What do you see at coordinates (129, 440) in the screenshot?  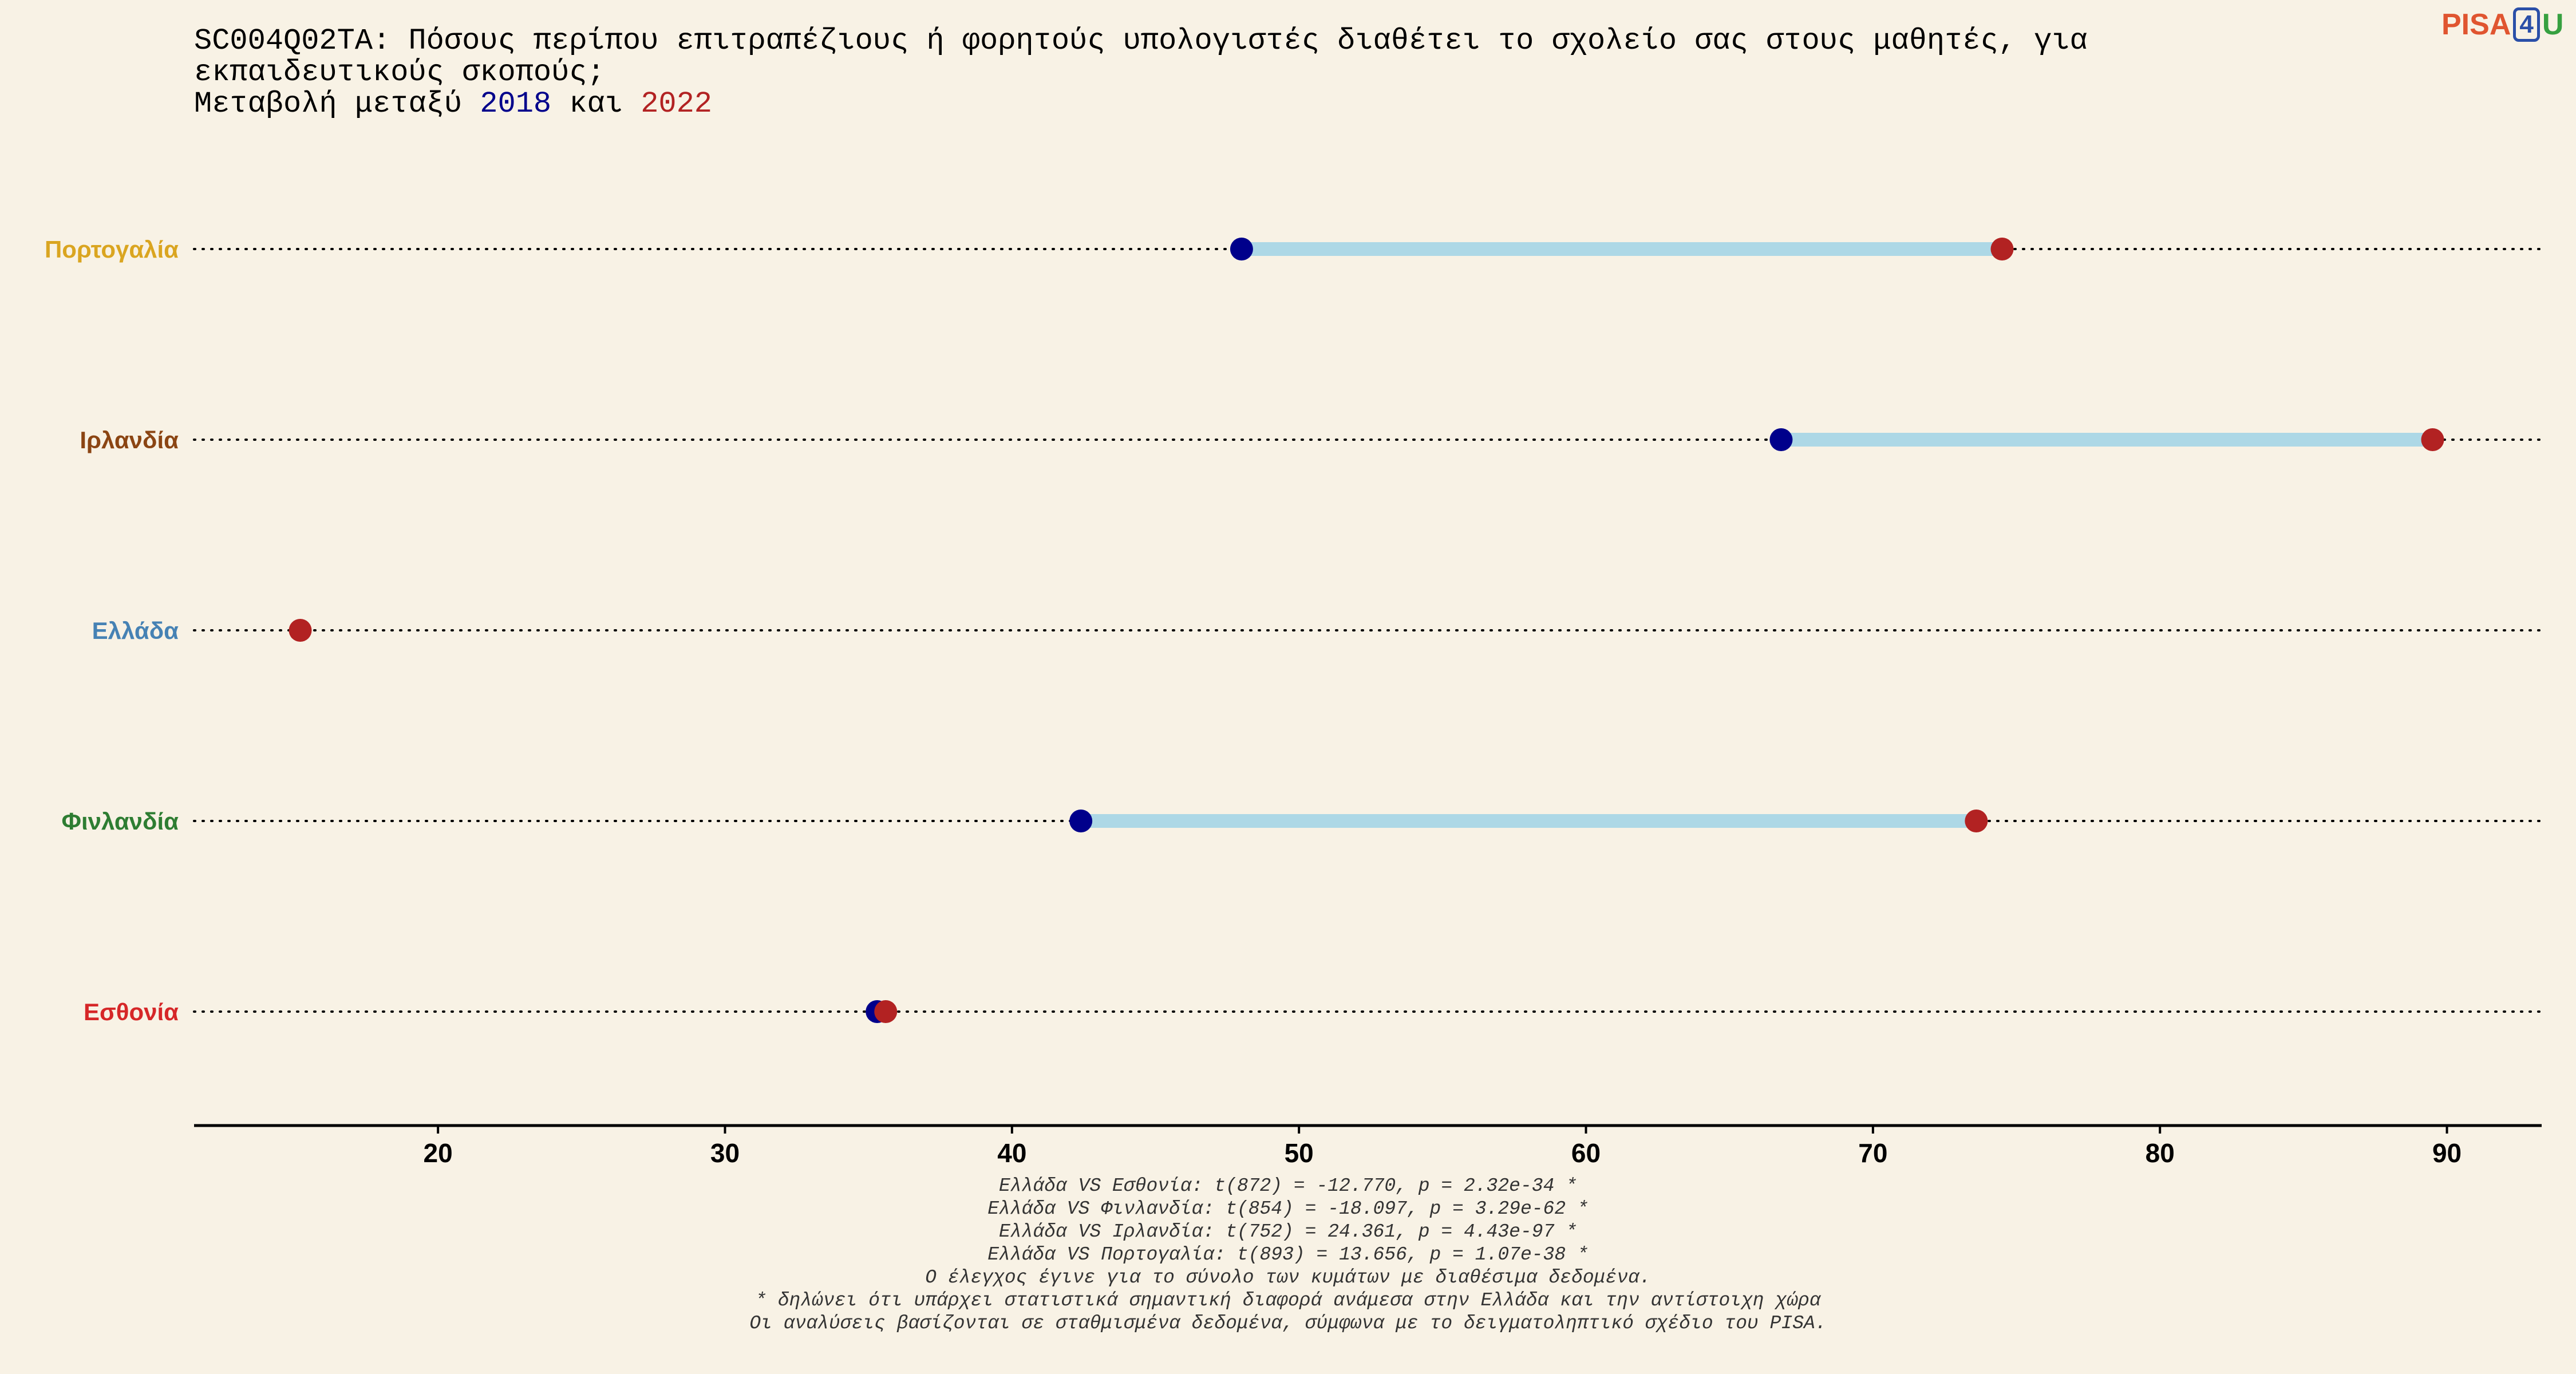 I see `category-label: Ιρλανδία` at bounding box center [129, 440].